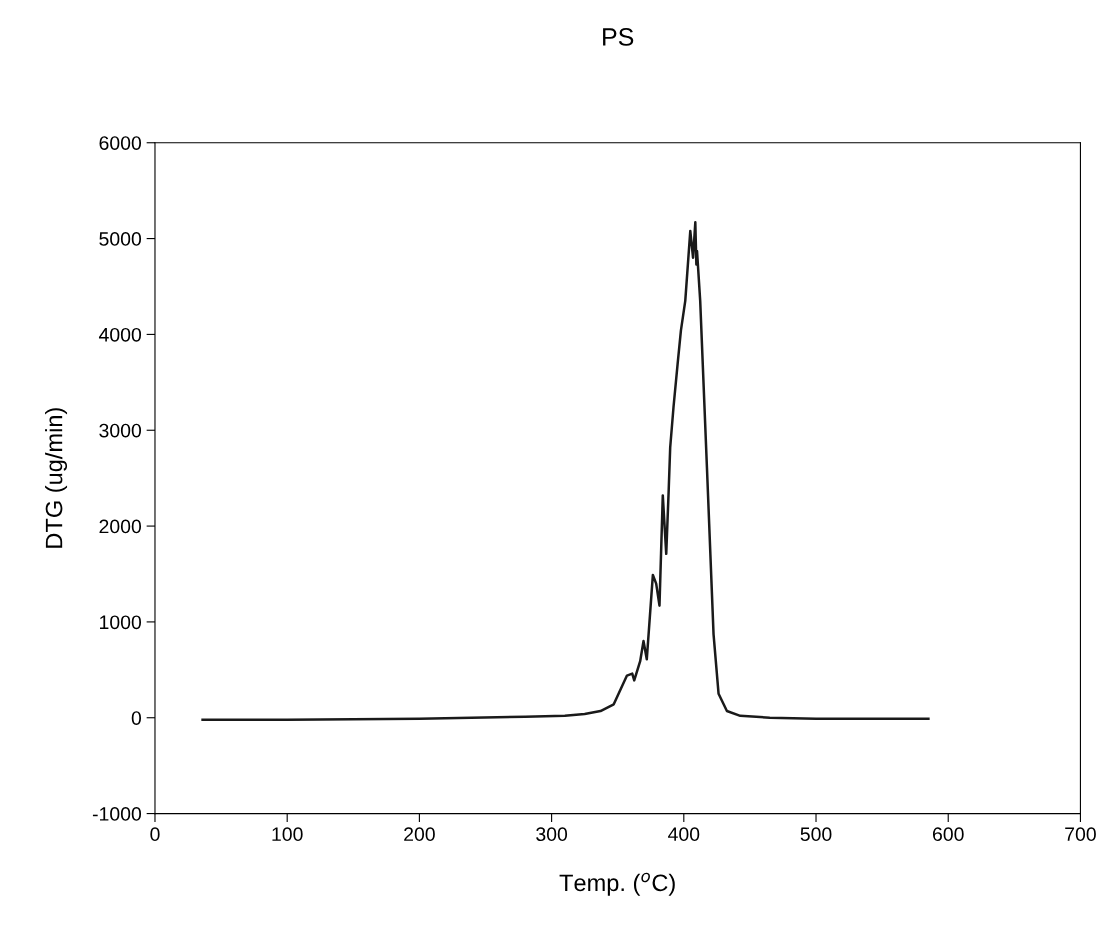  Describe the element at coordinates (120, 526) in the screenshot. I see `y-tick-label: 2000` at that location.